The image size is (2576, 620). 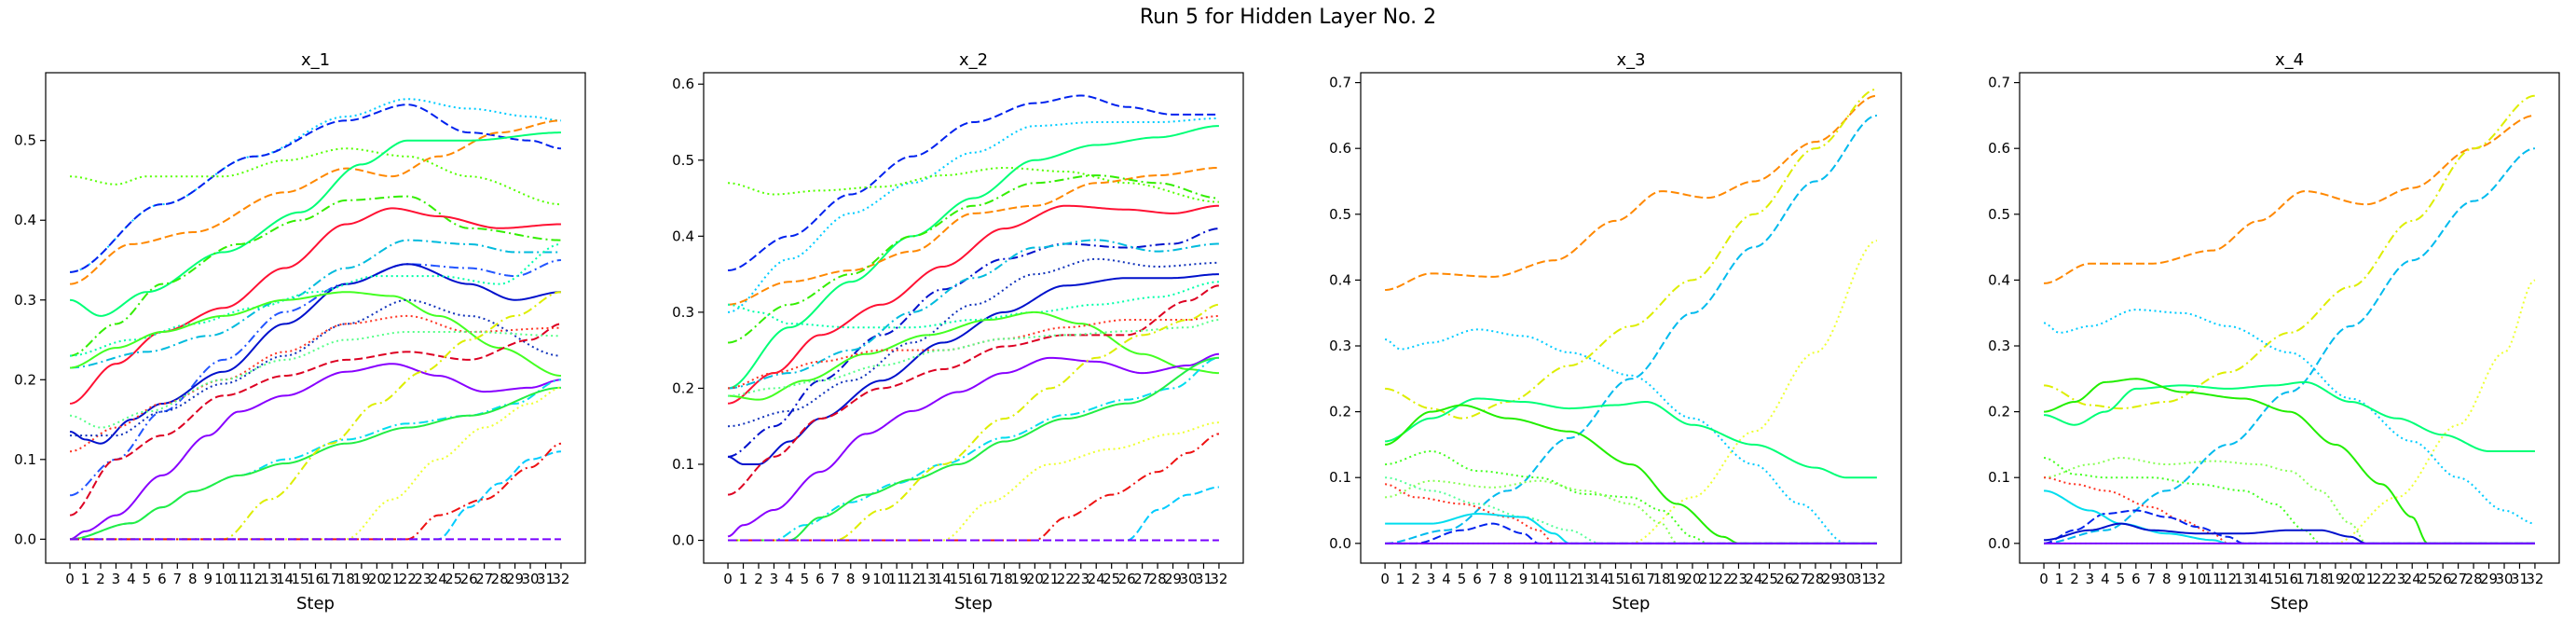 I want to click on x-tick-label: 13, so click(x=1585, y=579).